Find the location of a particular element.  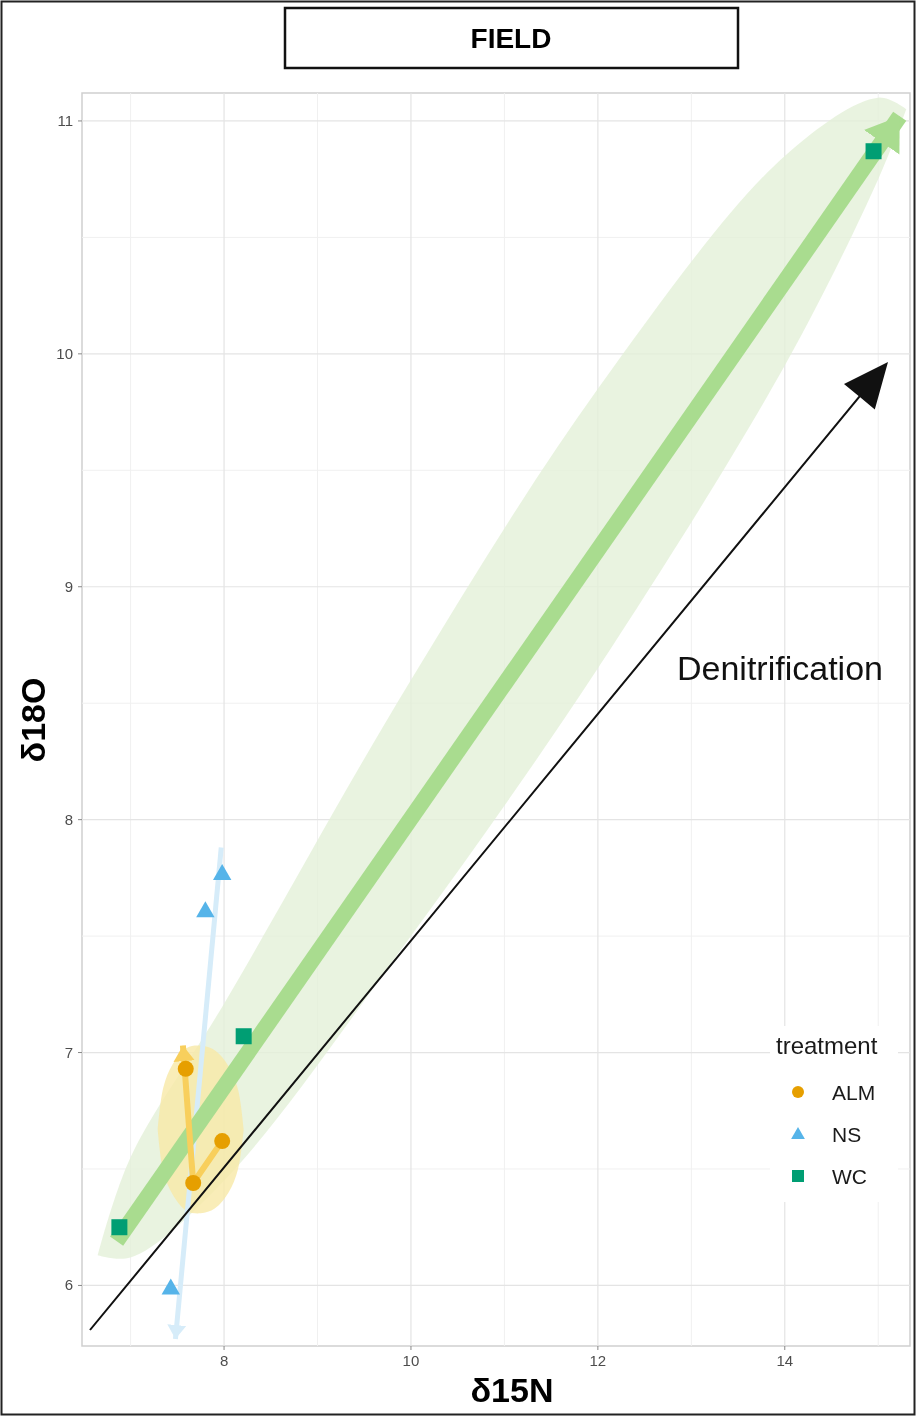

y-tick-label: 9 is located at coordinates (68, 586).